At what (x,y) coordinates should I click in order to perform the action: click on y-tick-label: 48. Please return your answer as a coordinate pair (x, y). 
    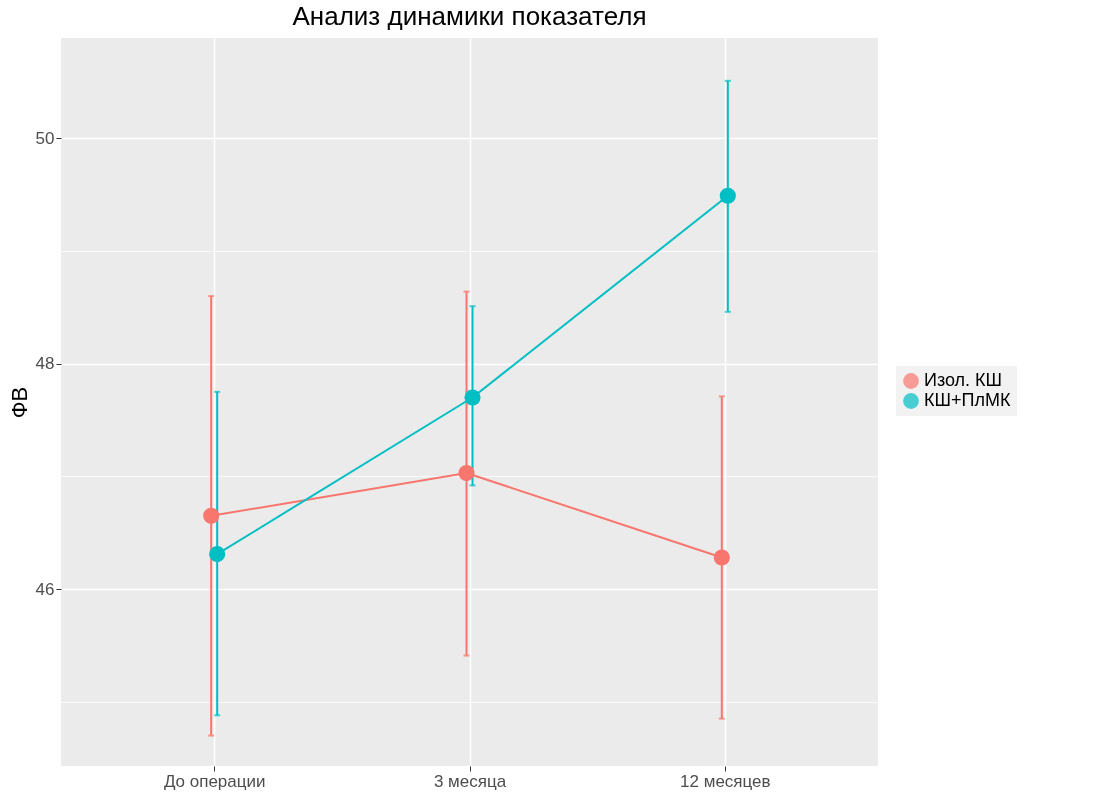
    Looking at the image, I should click on (45, 364).